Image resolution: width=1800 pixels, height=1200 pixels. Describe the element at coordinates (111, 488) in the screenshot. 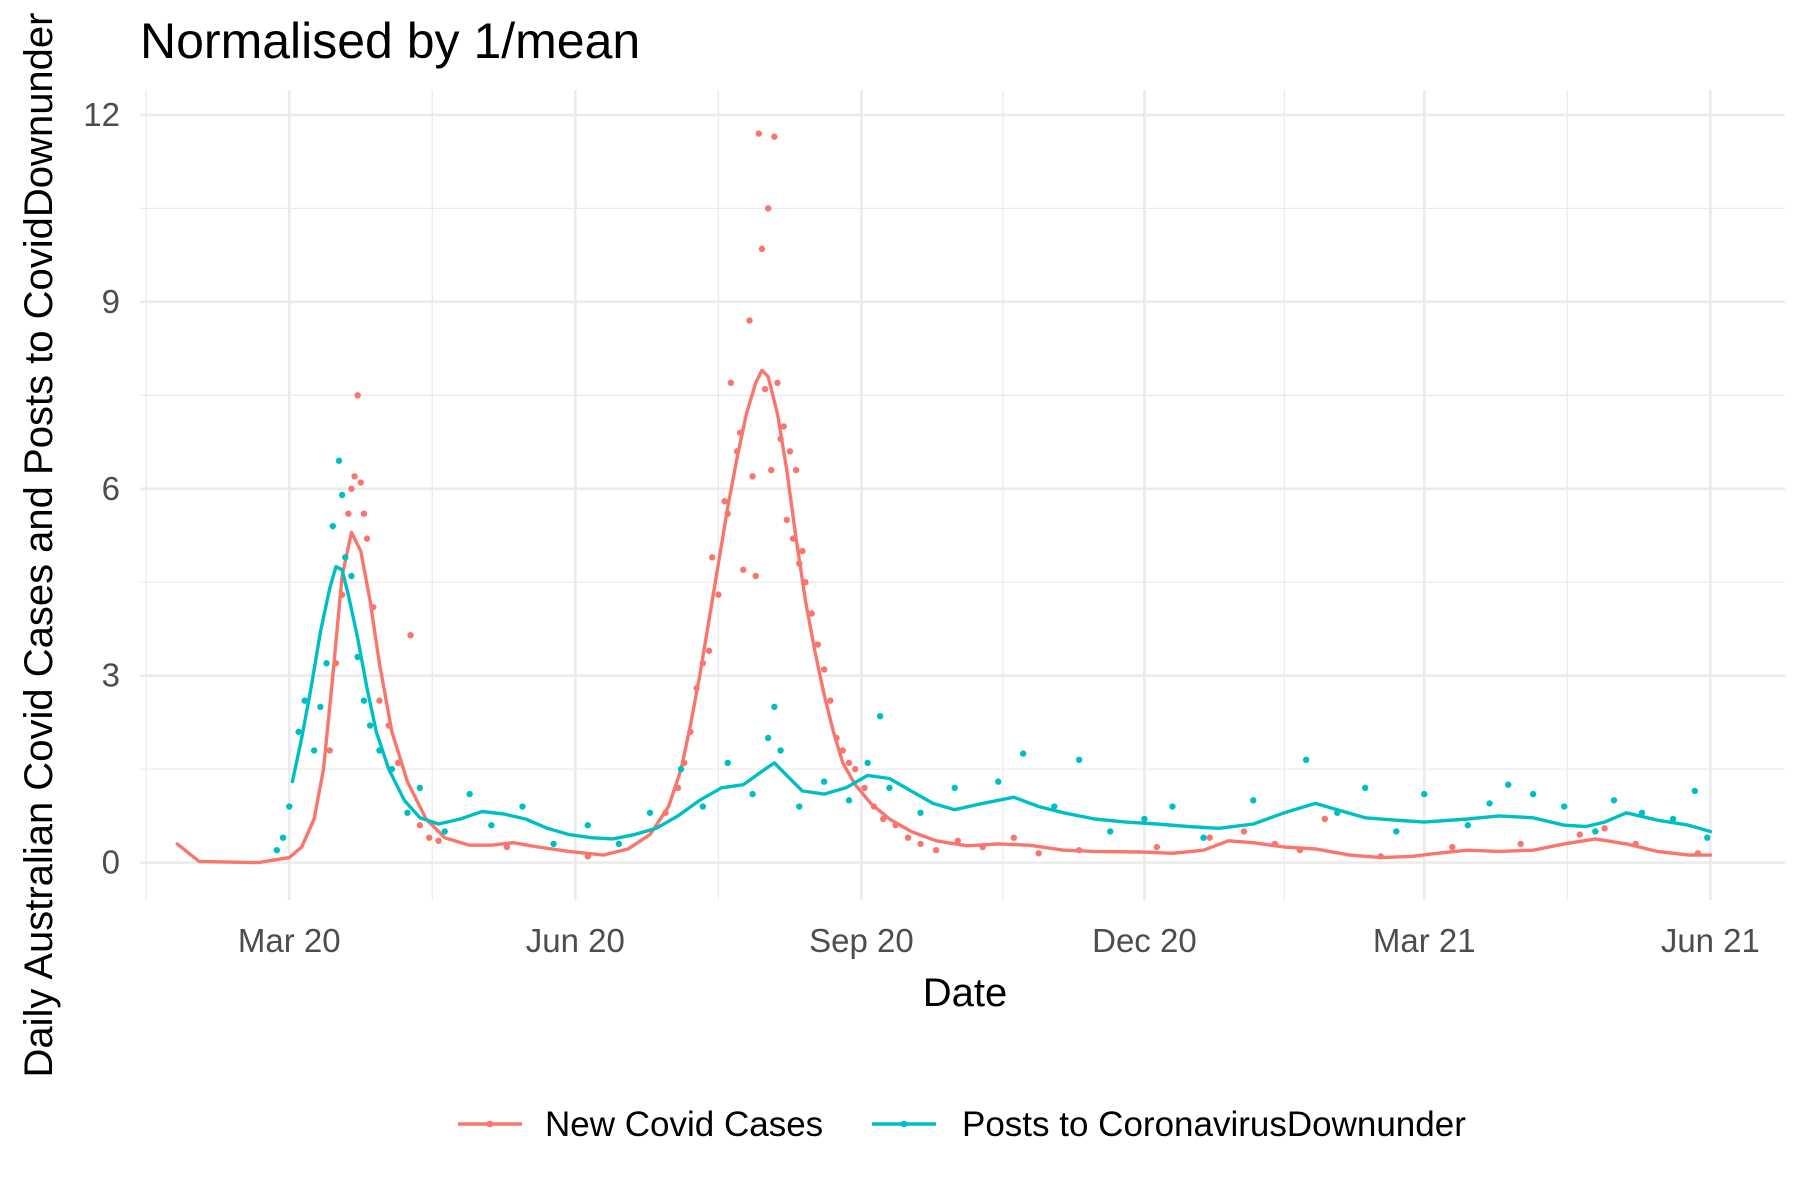

I see `y-tick-label: 6` at that location.